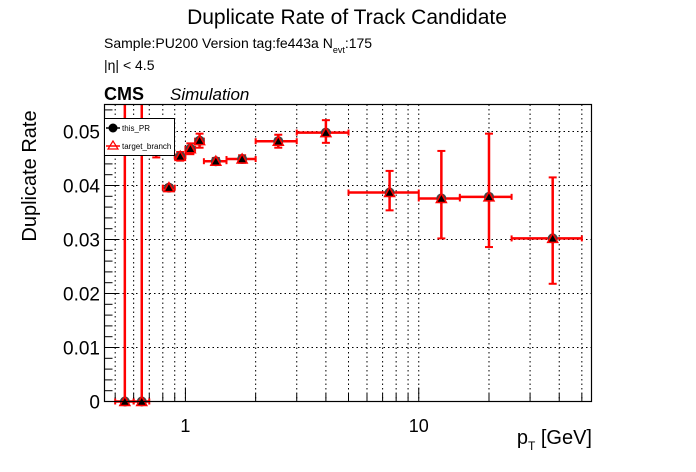  I want to click on chart-title: Duplicate Rate of Track Candidate, so click(347, 17).